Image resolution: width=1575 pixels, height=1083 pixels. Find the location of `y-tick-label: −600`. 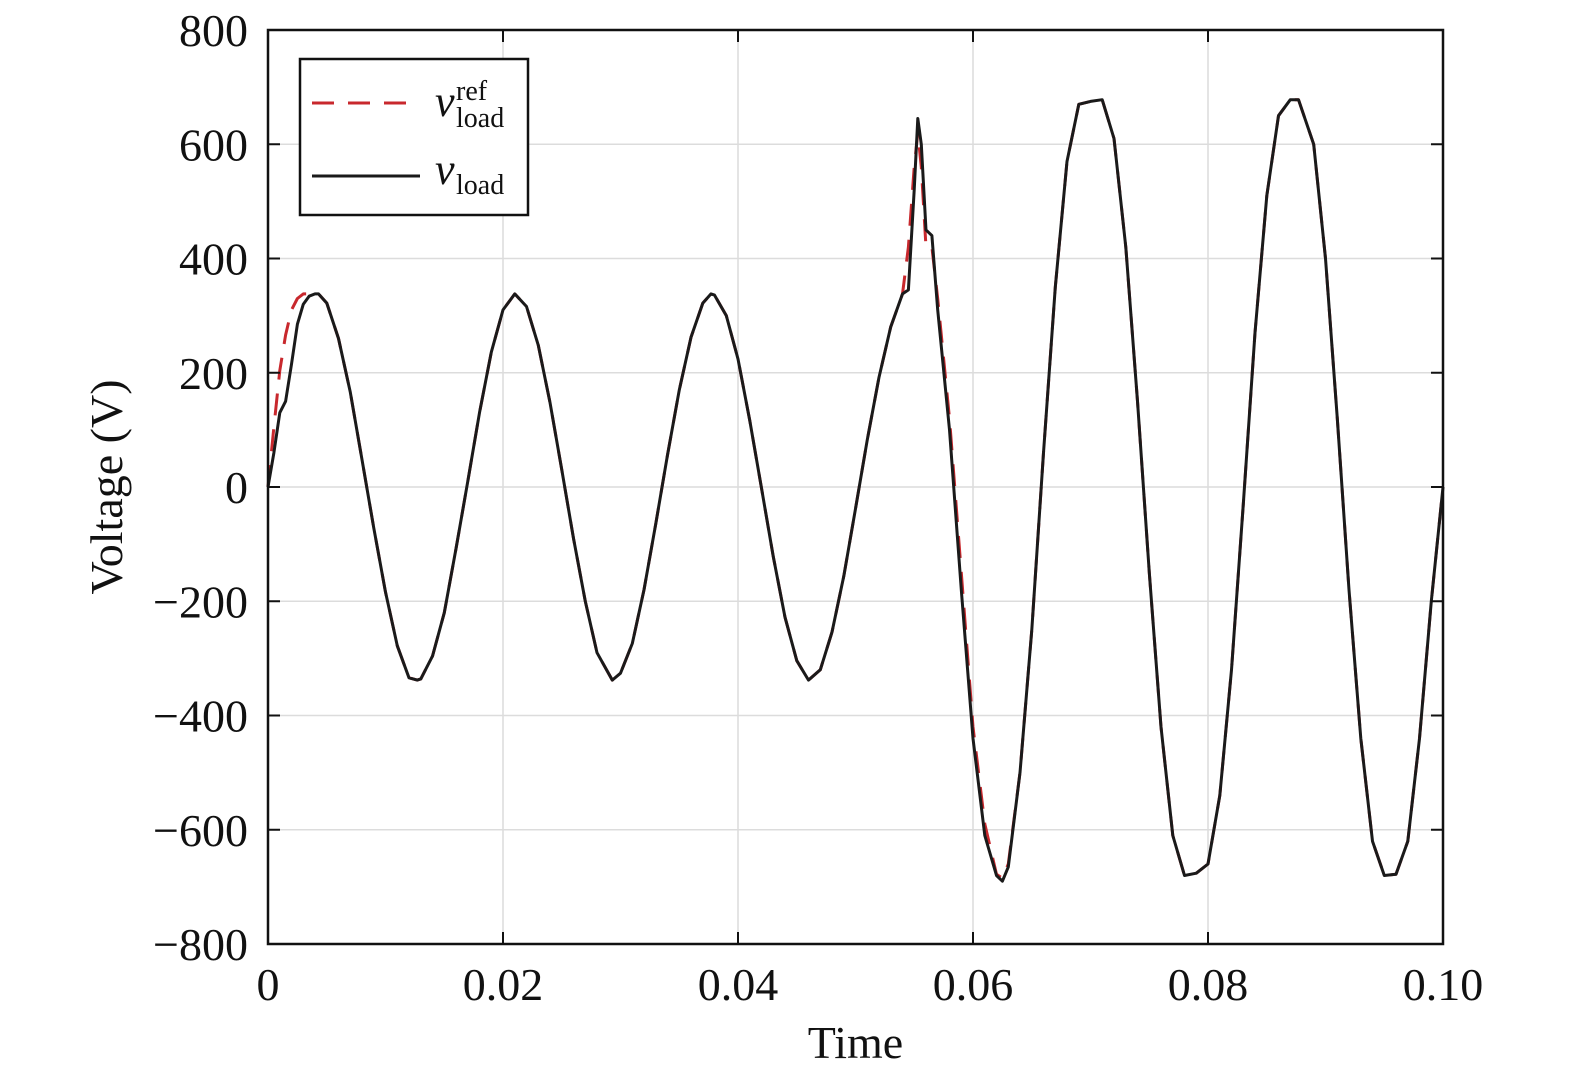

y-tick-label: −600 is located at coordinates (200, 830).